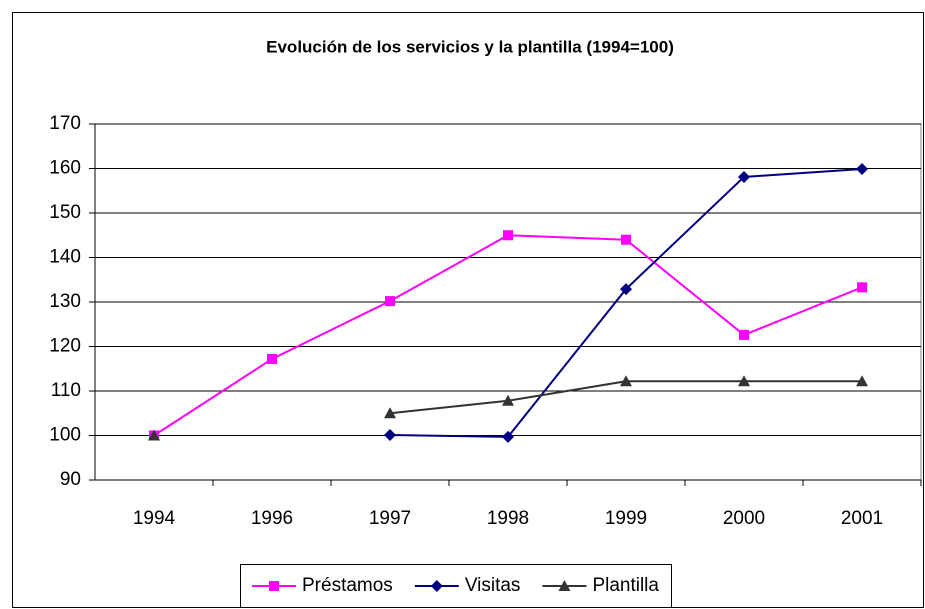 The width and height of the screenshot is (925, 609). What do you see at coordinates (65, 435) in the screenshot?
I see `y-tick-label: 100` at bounding box center [65, 435].